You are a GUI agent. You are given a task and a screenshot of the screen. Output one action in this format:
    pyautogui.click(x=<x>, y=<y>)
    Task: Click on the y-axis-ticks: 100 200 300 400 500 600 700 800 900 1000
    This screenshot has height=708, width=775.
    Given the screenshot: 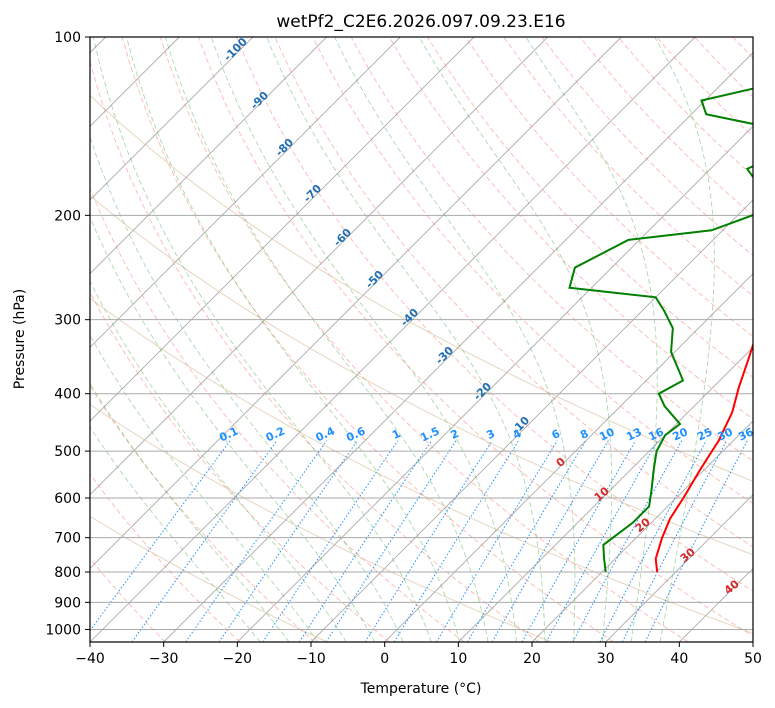 What is the action you would take?
    pyautogui.click(x=67, y=334)
    